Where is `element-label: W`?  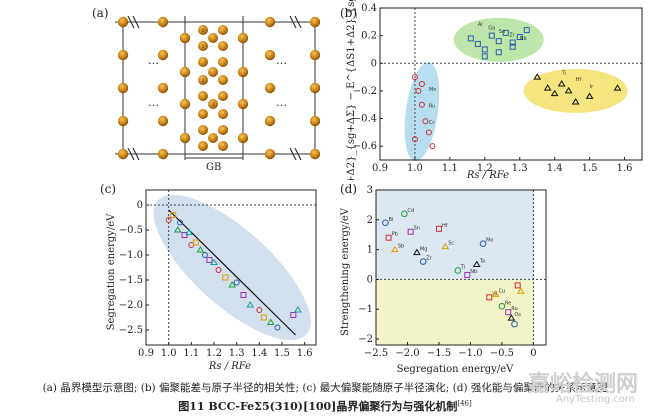
element-label: W is located at coordinates (494, 294).